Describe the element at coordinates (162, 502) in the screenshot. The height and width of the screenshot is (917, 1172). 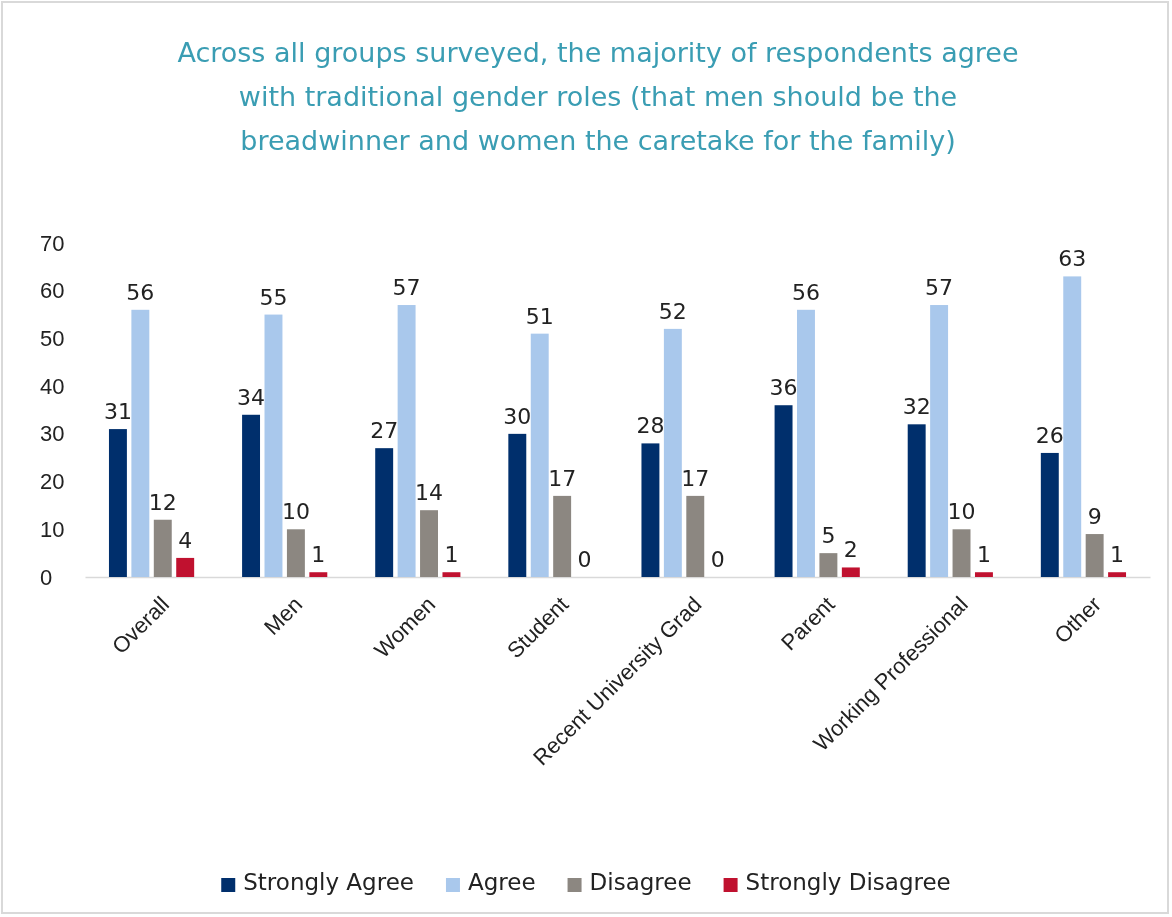
I see `data-label: 12` at that location.